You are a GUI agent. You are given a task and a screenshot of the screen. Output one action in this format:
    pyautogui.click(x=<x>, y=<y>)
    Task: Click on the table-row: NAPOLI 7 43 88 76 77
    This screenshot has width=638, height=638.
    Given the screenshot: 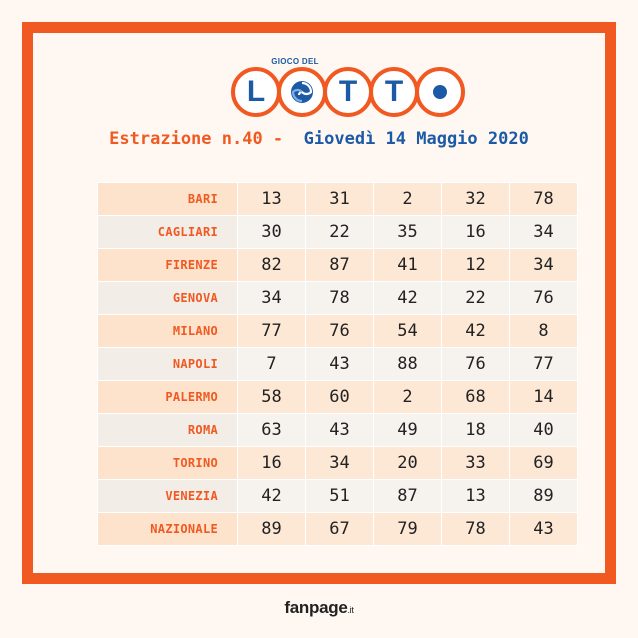 What is the action you would take?
    pyautogui.click(x=337, y=364)
    